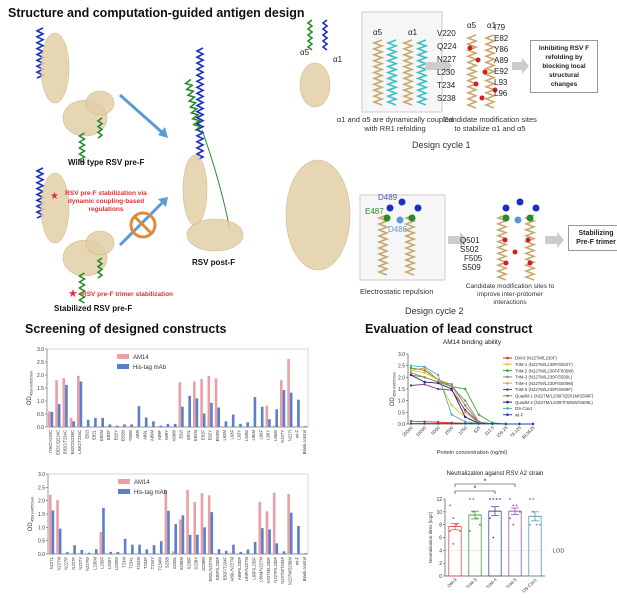 Image resolution: width=617 pixels, height=598 pixels. I want to click on x-tick-label: E82I, so click(86, 434).